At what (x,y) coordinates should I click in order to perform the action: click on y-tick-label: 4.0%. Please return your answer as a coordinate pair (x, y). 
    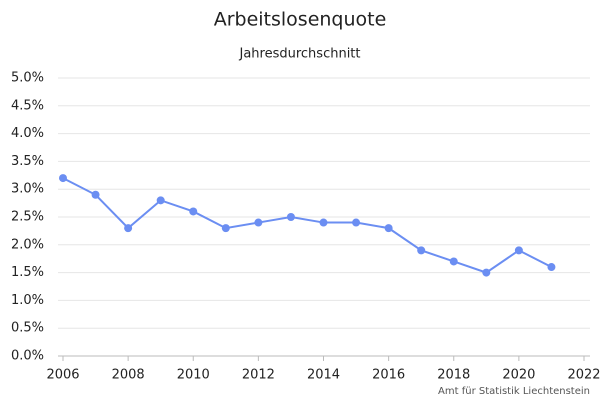
    Looking at the image, I should click on (27, 133).